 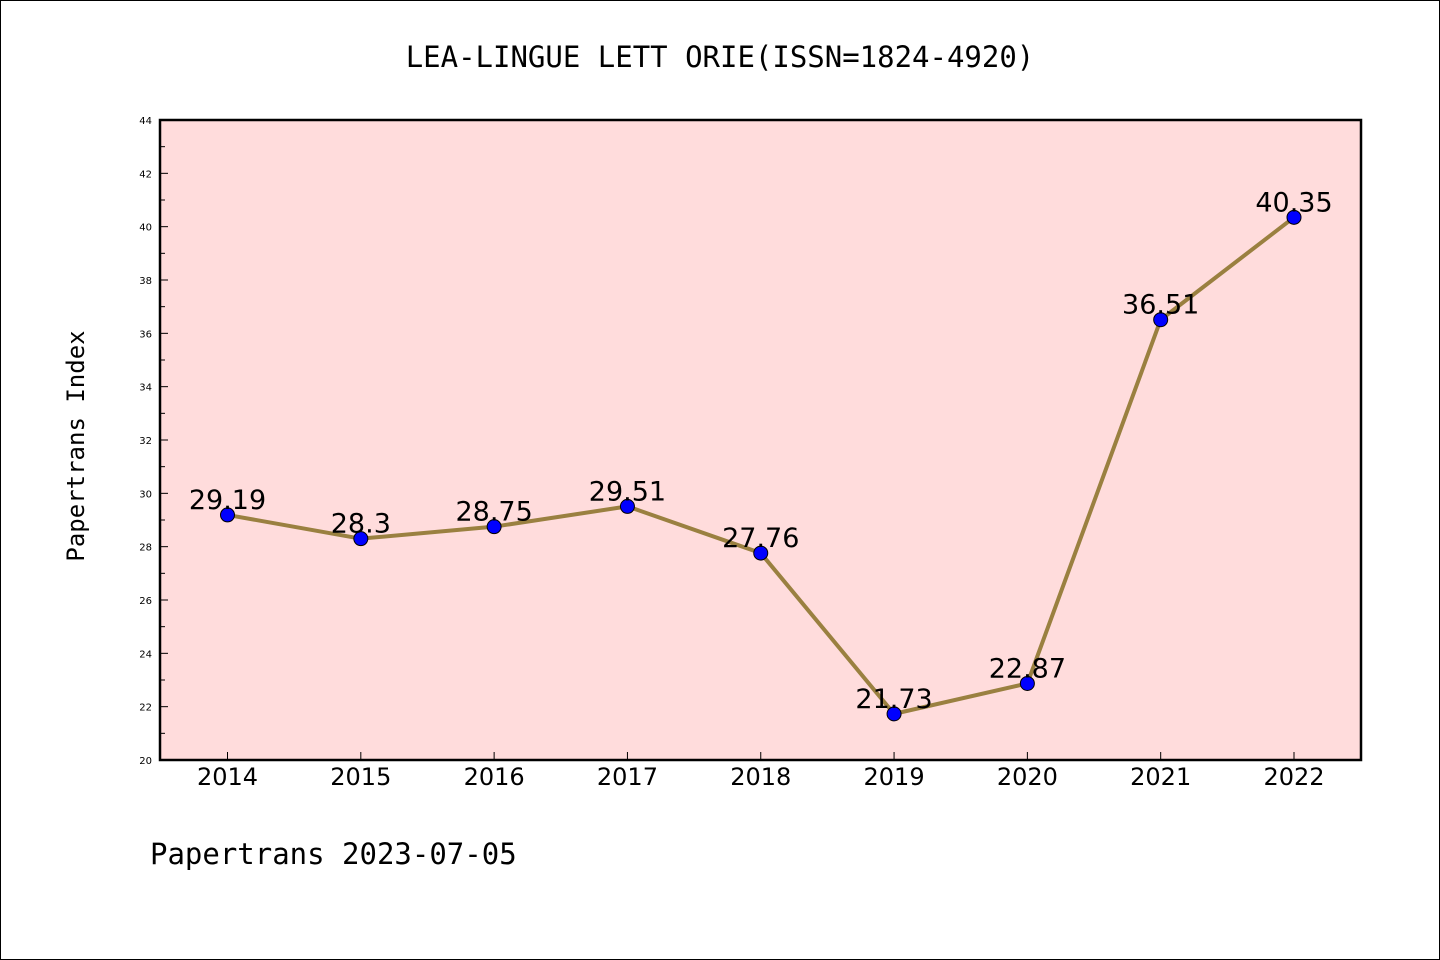 I want to click on x-tick-label: 2022, so click(x=1293, y=777).